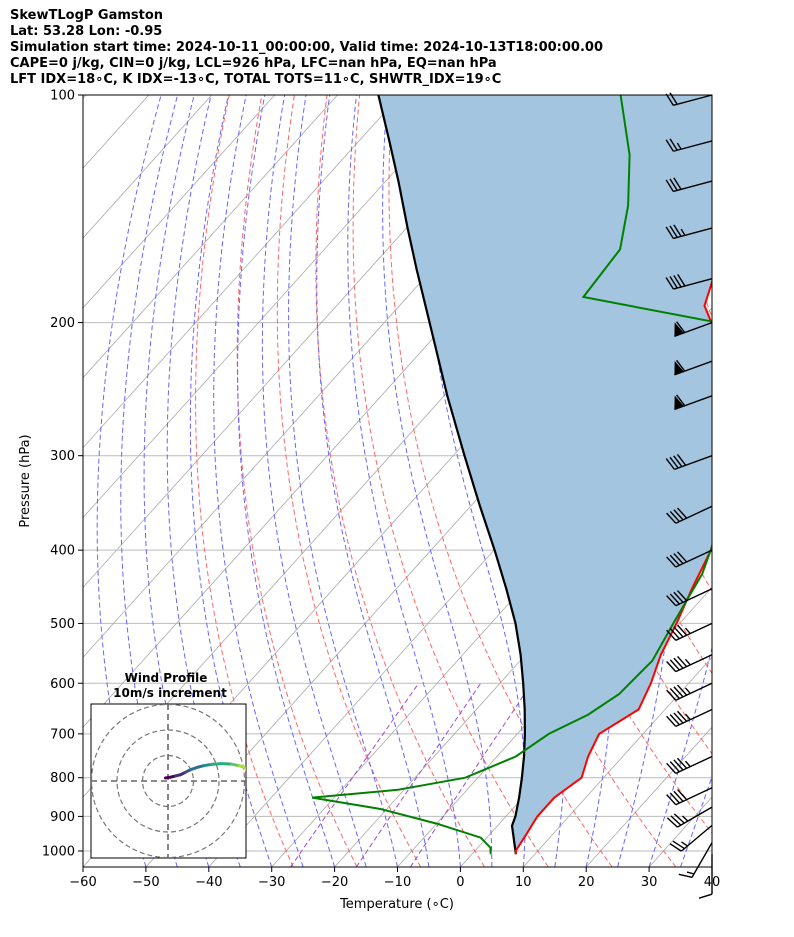  I want to click on barb-pennant, so click(679, 329).